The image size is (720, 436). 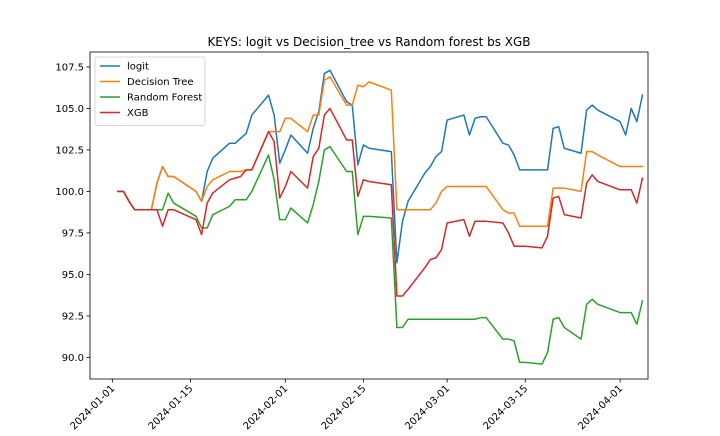 What do you see at coordinates (73, 316) in the screenshot?
I see `y-tick-label: 92.5` at bounding box center [73, 316].